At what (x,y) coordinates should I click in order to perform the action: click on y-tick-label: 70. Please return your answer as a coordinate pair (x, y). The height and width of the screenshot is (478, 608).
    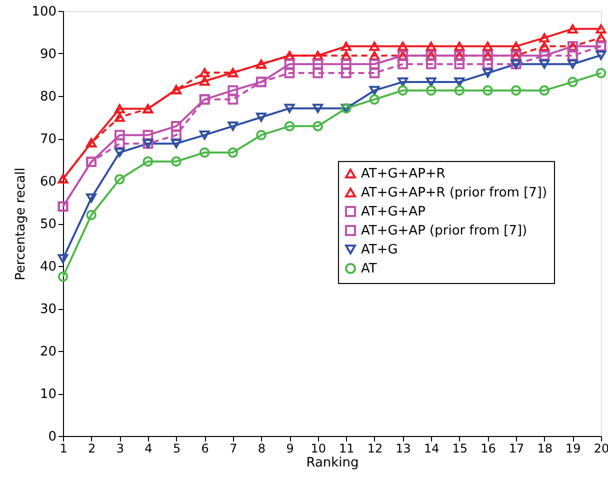
    Looking at the image, I should click on (48, 139).